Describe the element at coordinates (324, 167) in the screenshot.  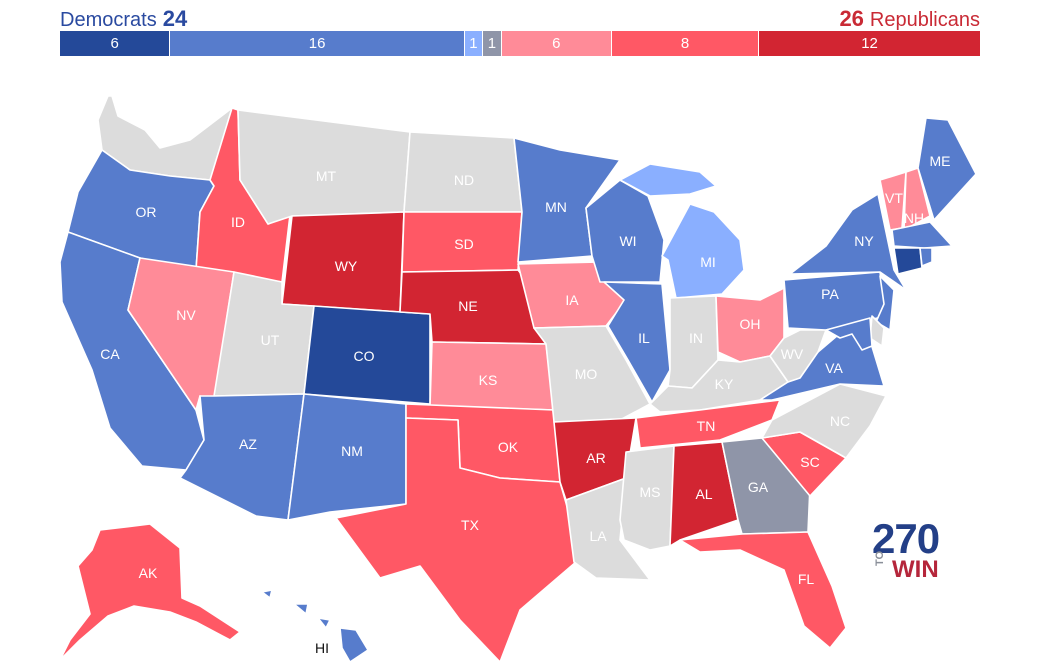
I see `state-mt` at that location.